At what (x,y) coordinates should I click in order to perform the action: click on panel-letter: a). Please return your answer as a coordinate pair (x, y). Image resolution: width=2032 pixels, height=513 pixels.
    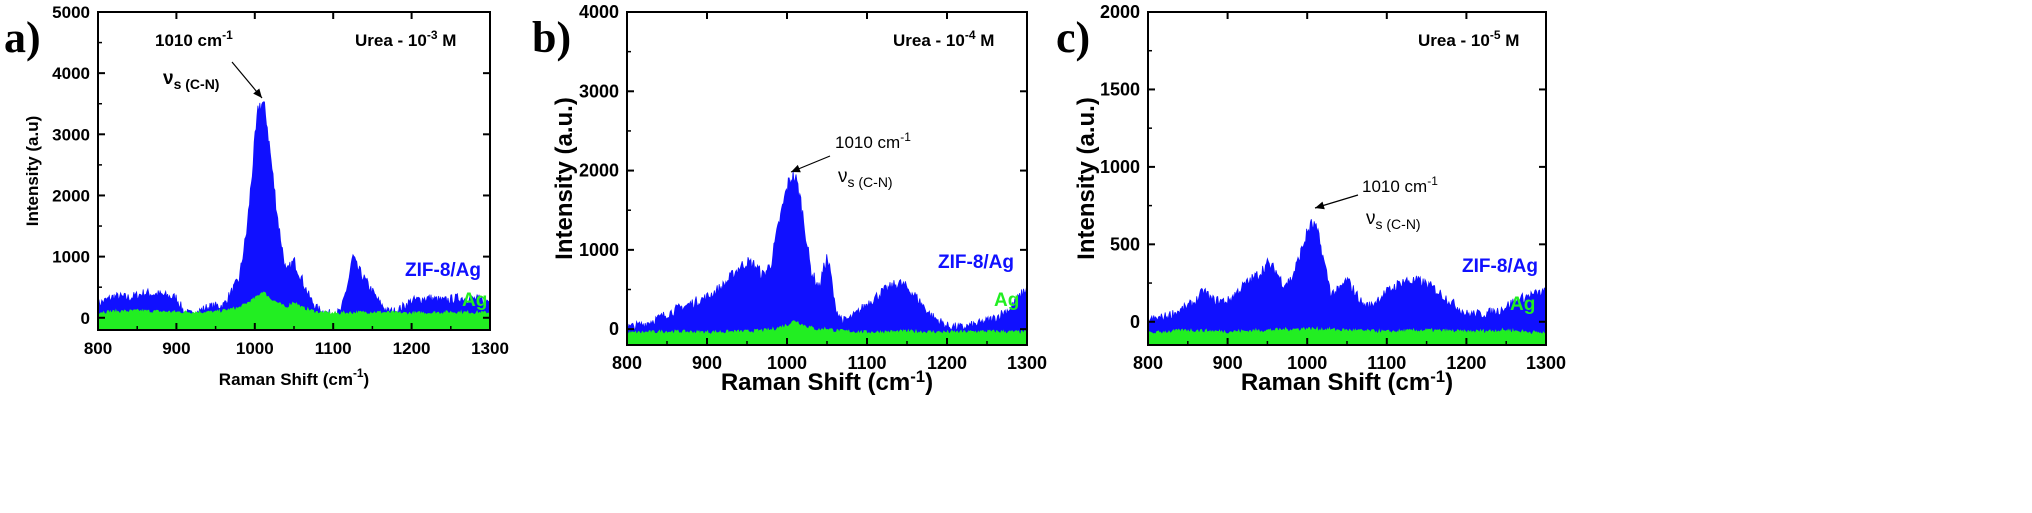
    Looking at the image, I should click on (22, 37).